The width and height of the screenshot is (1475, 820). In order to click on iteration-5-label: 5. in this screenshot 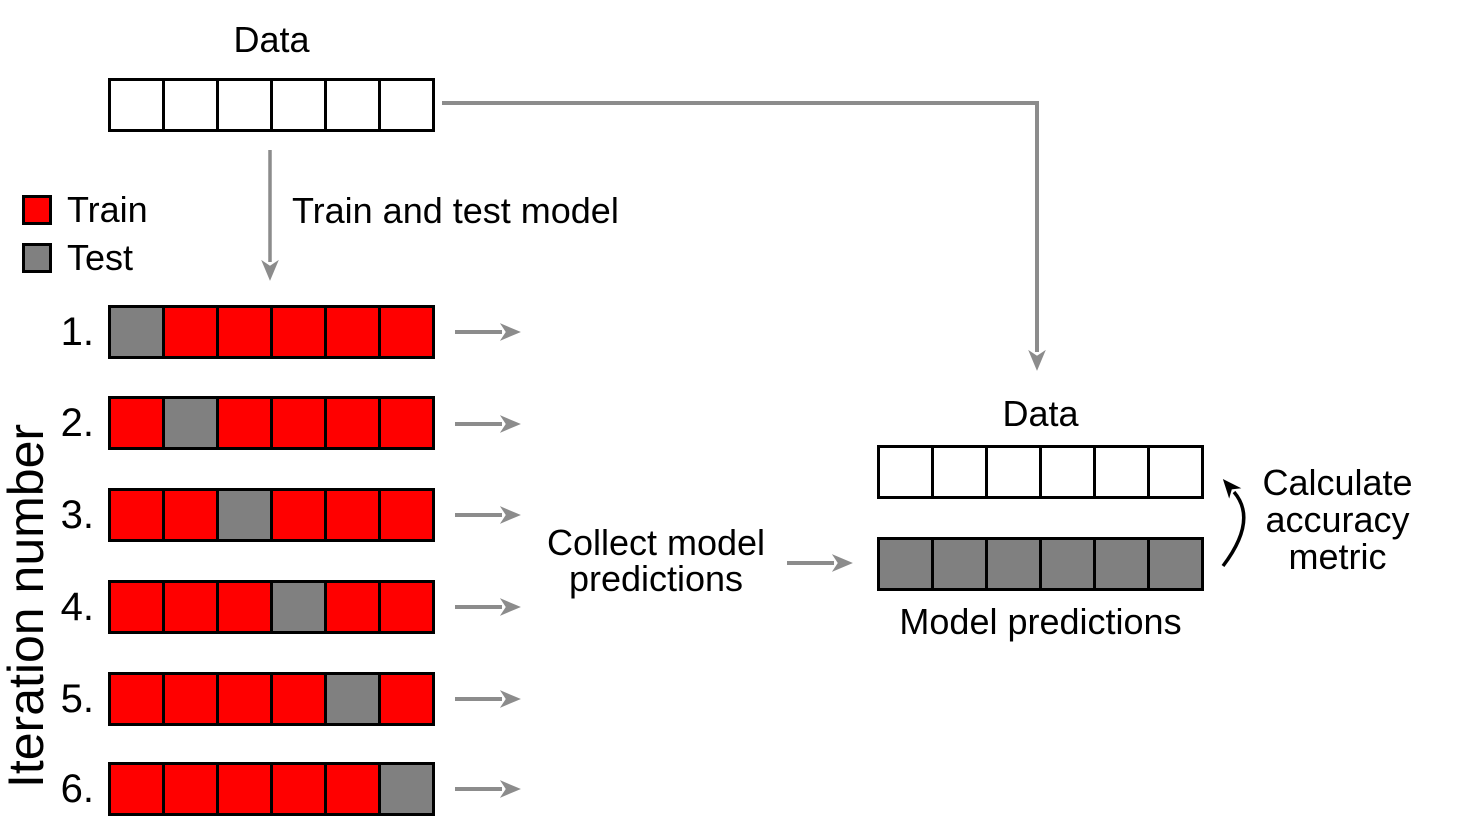, I will do `click(77, 699)`.